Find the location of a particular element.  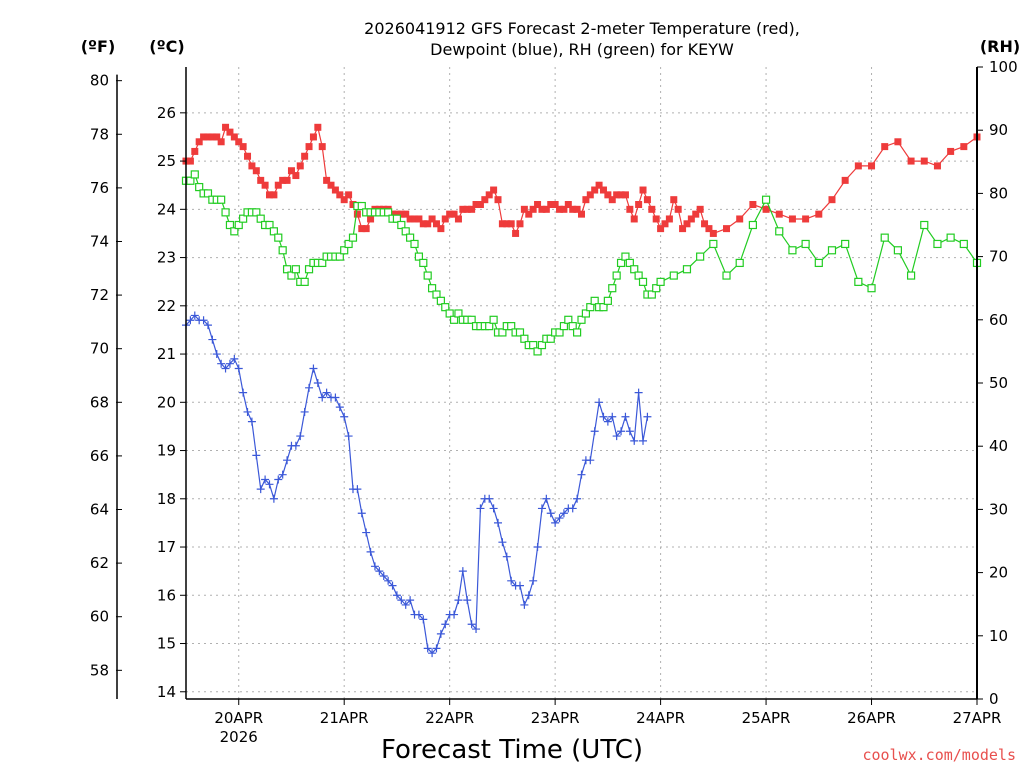

x-axis-title: Forecast Time (UTC) is located at coordinates (512, 750).